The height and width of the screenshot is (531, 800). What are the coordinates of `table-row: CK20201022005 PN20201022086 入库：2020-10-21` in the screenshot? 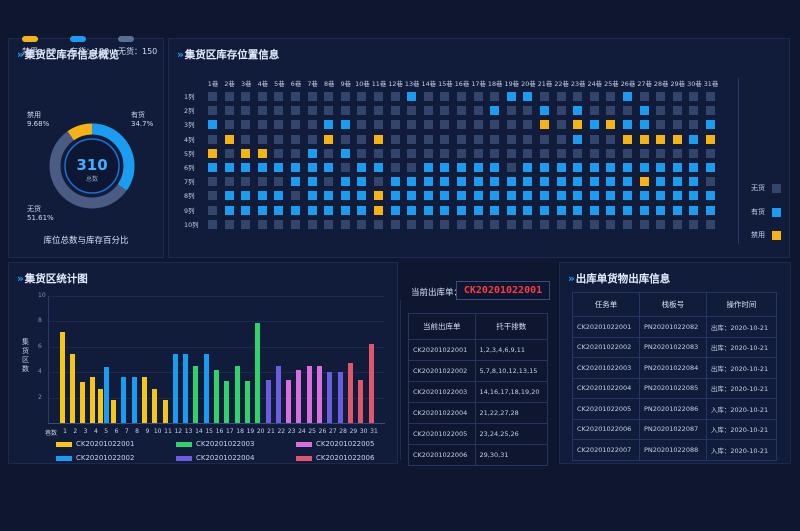 It's located at (675, 409).